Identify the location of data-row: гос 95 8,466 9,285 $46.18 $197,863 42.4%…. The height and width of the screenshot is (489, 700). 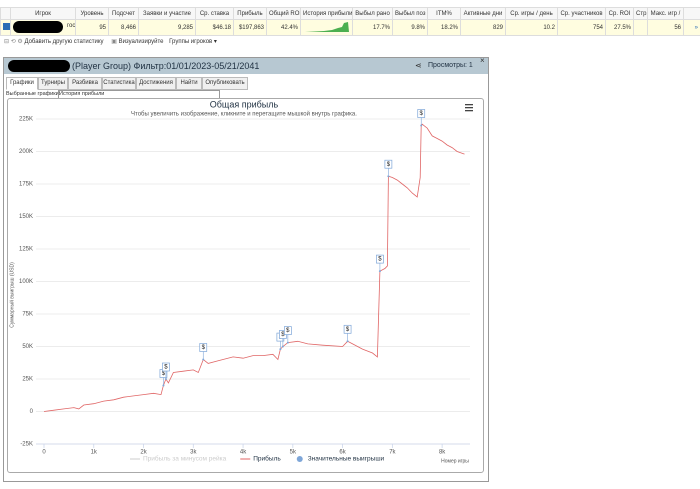
(350, 27).